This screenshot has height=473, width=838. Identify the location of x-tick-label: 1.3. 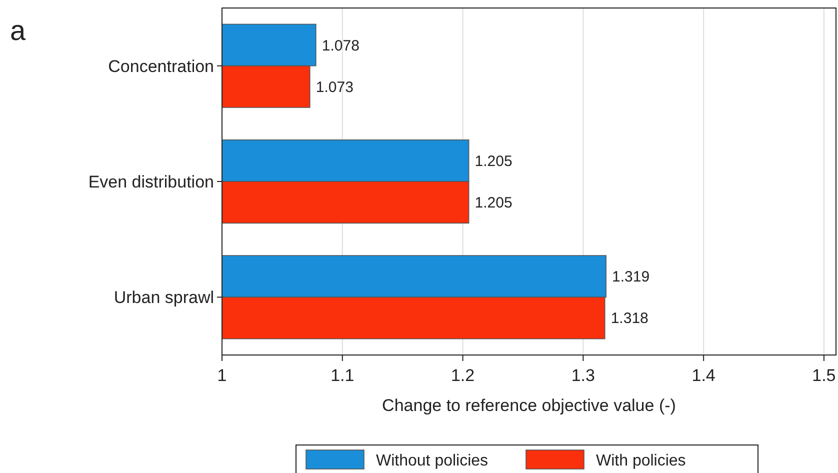
(583, 375).